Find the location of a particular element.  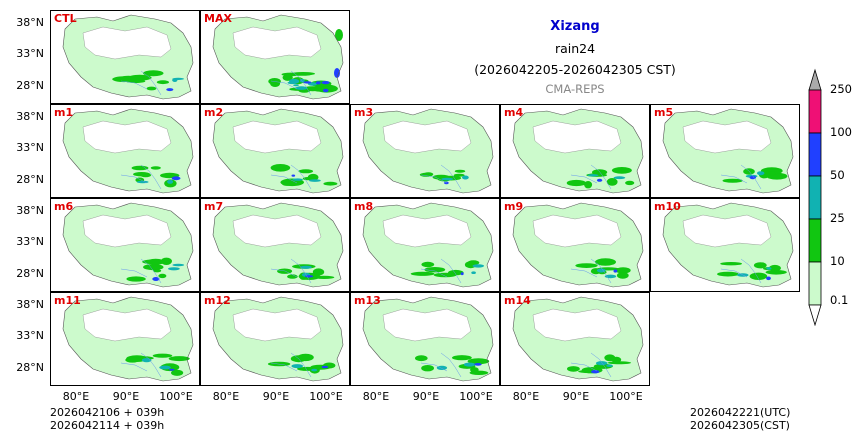

colorbar-tick-label: 10 is located at coordinates (837, 261).